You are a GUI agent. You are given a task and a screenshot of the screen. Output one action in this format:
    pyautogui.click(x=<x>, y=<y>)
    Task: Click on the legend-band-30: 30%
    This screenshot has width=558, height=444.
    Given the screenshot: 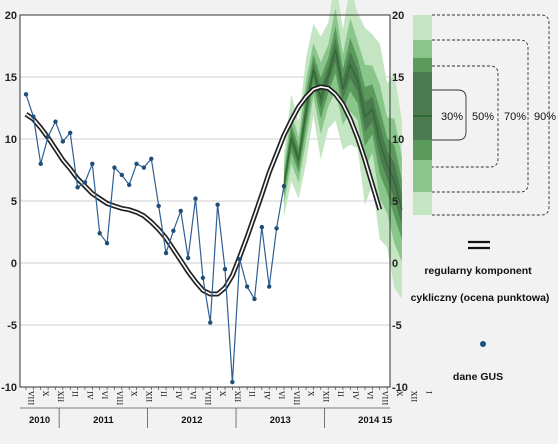 What is the action you would take?
    pyautogui.click(x=452, y=117)
    